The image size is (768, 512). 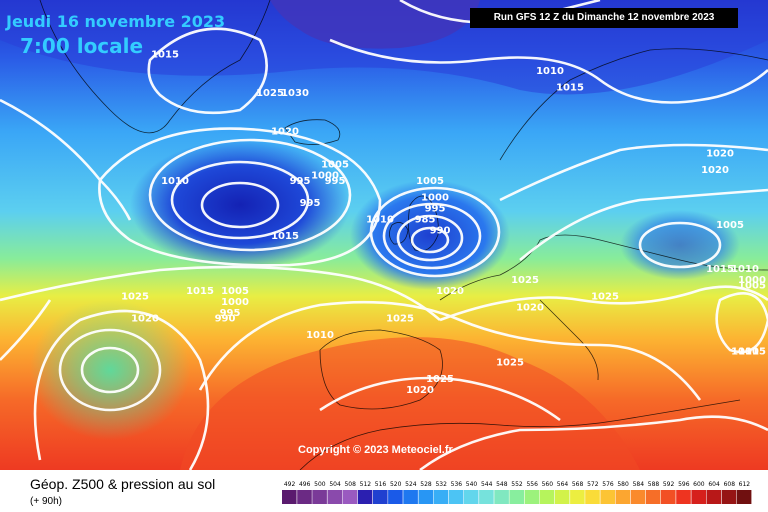 I want to click on isobar-label-1000-e: 1000, so click(x=235, y=302).